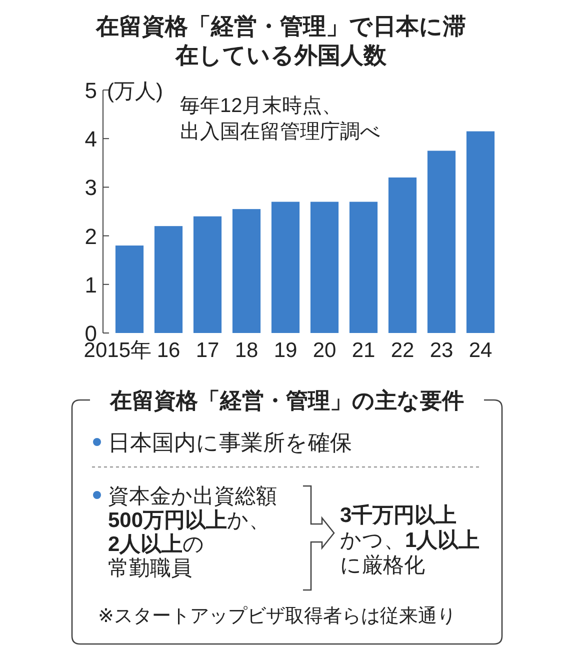  Describe the element at coordinates (398, 515) in the screenshot. I see `text: 3千万円以上` at that location.